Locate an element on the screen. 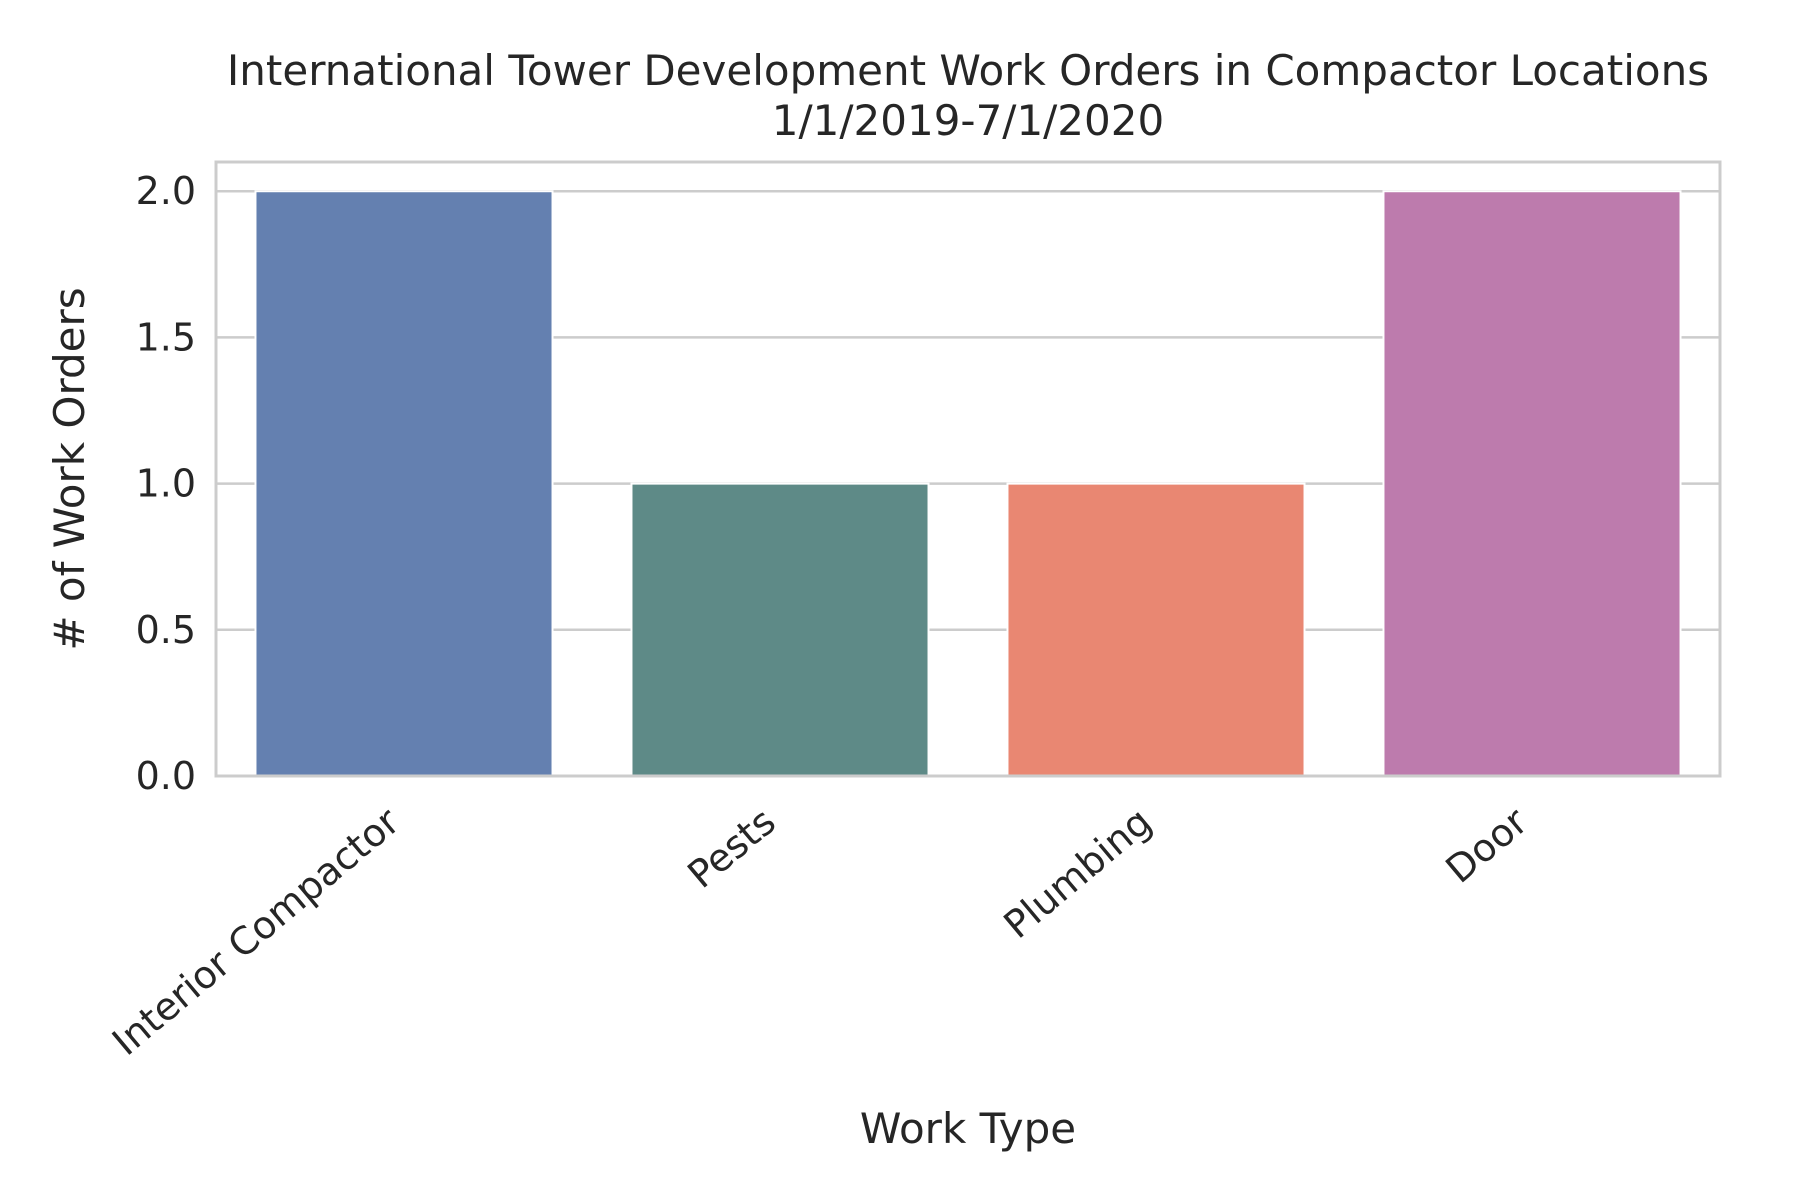 The height and width of the screenshot is (1200, 1800). chart-subtitle: 1/1/2019-7/1/2020 is located at coordinates (968, 120).